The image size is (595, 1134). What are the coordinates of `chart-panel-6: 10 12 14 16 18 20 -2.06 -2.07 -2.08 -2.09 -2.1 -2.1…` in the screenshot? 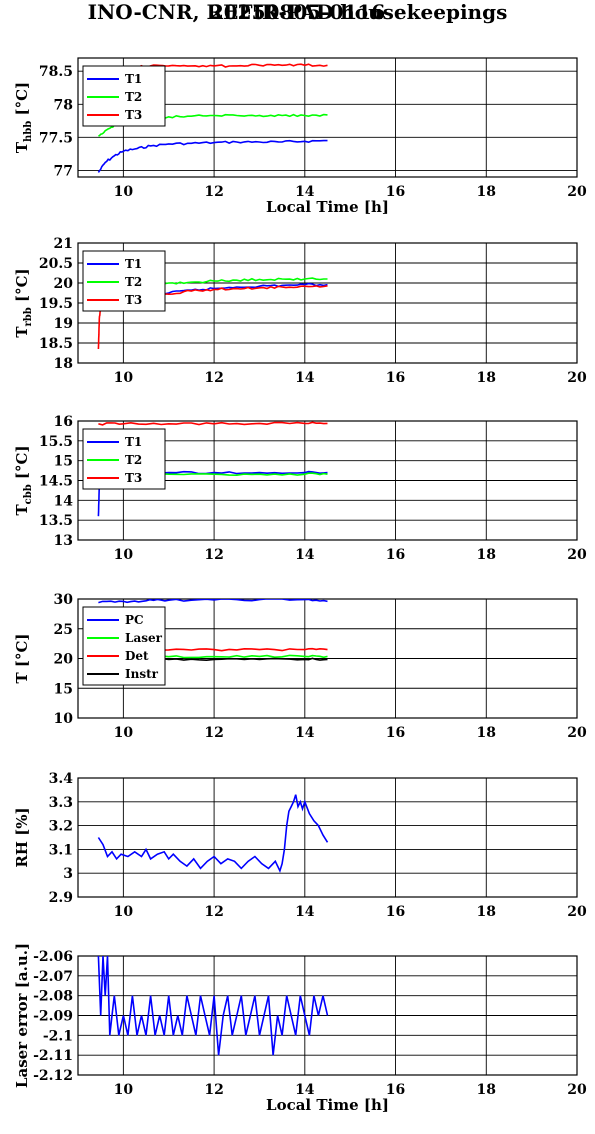 It's located at (300, 1028).